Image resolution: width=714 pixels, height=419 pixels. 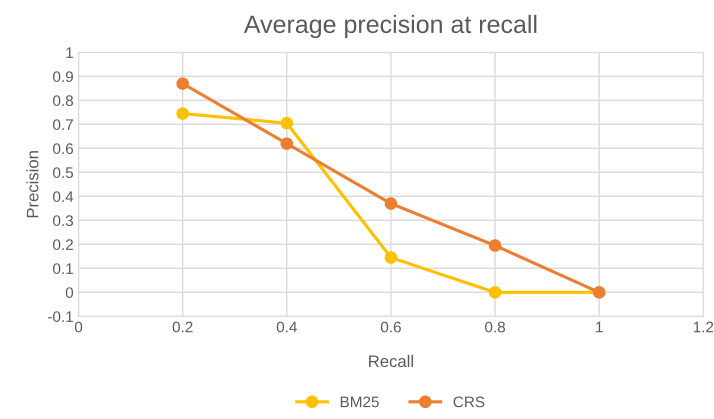 I want to click on x-tick-label: 0.8, so click(x=495, y=327).